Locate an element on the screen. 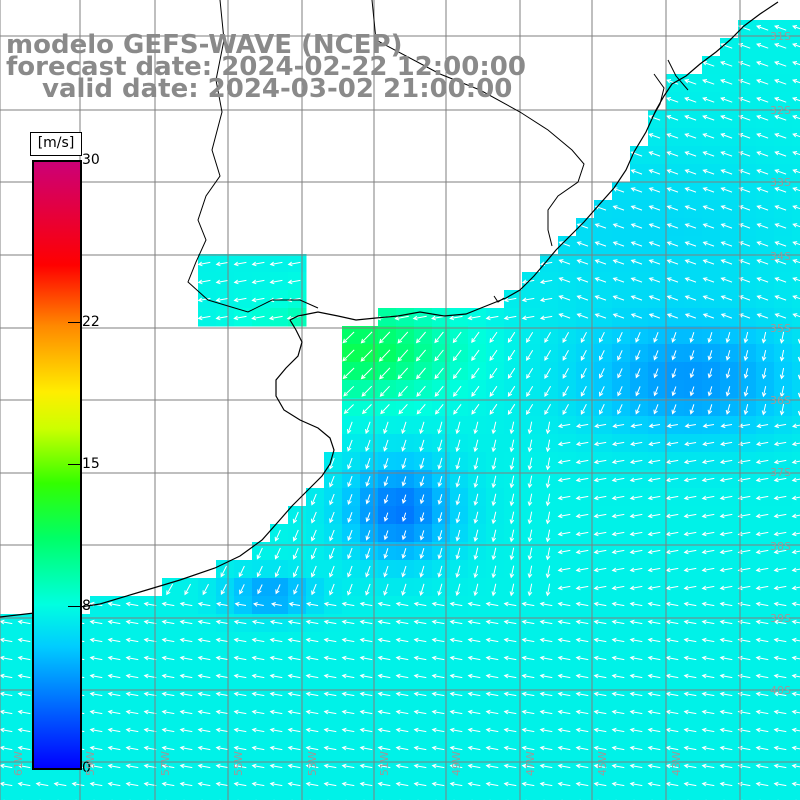 This screenshot has width=800, height=800. latitude-label: 33S is located at coordinates (780, 182).